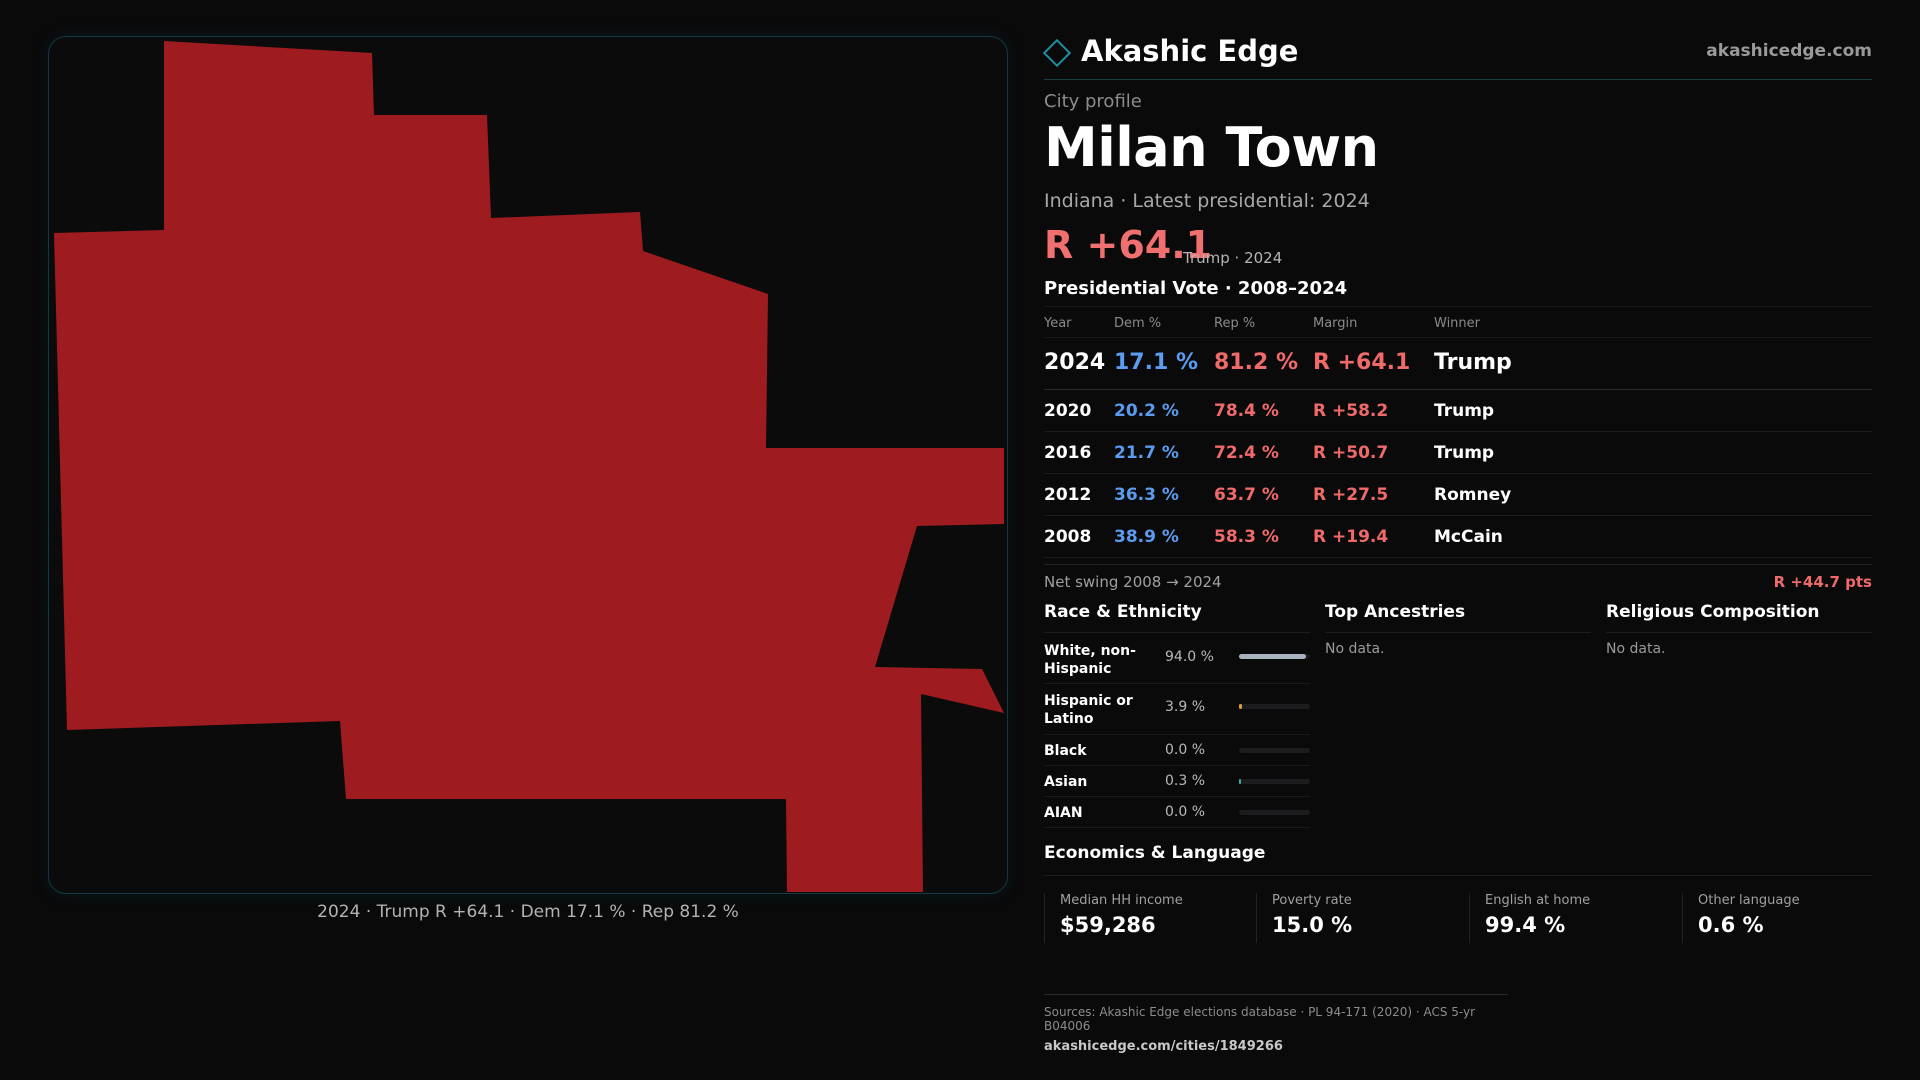  I want to click on table-row: 2012 36.3 % 63.7 % R +27.5 Romney, so click(1458, 495).